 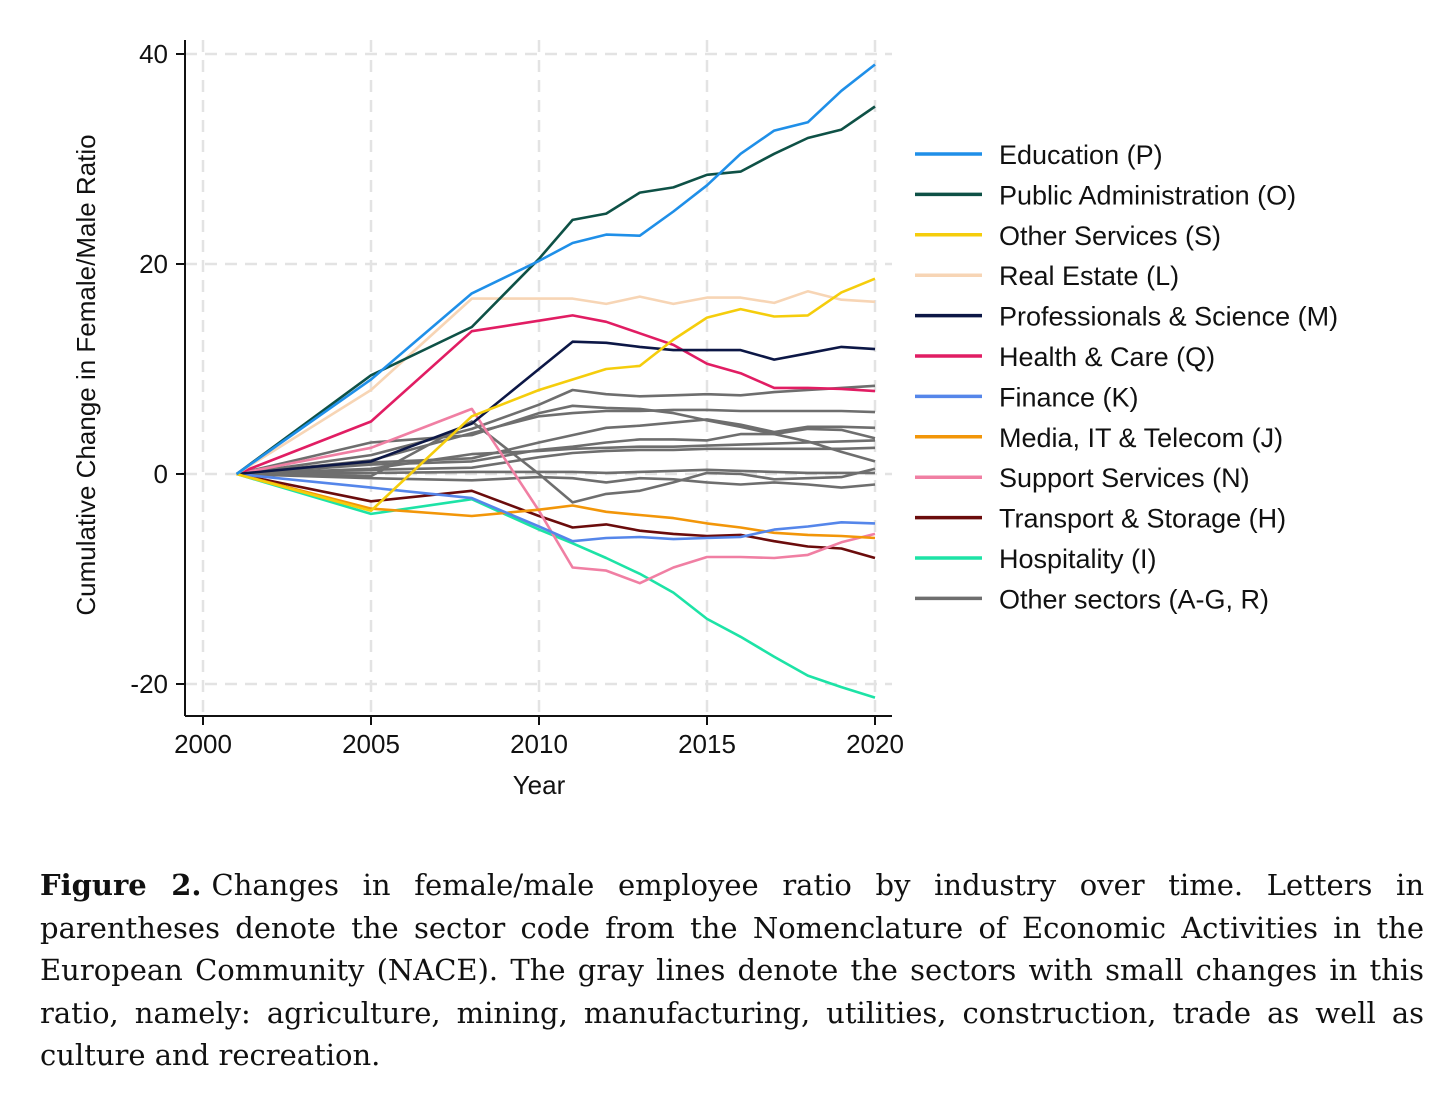 I want to click on legend-label: Health & Care (Q), so click(x=1107, y=357).